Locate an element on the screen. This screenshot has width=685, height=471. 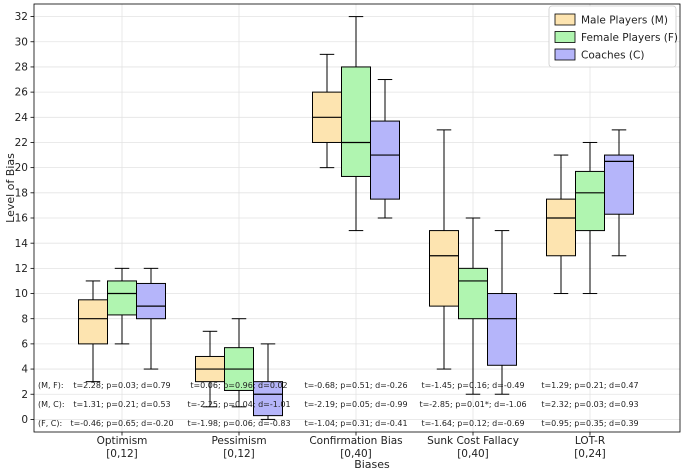
stat-value: t=0.06; p=0.96; d=0.02 is located at coordinates (238, 385).